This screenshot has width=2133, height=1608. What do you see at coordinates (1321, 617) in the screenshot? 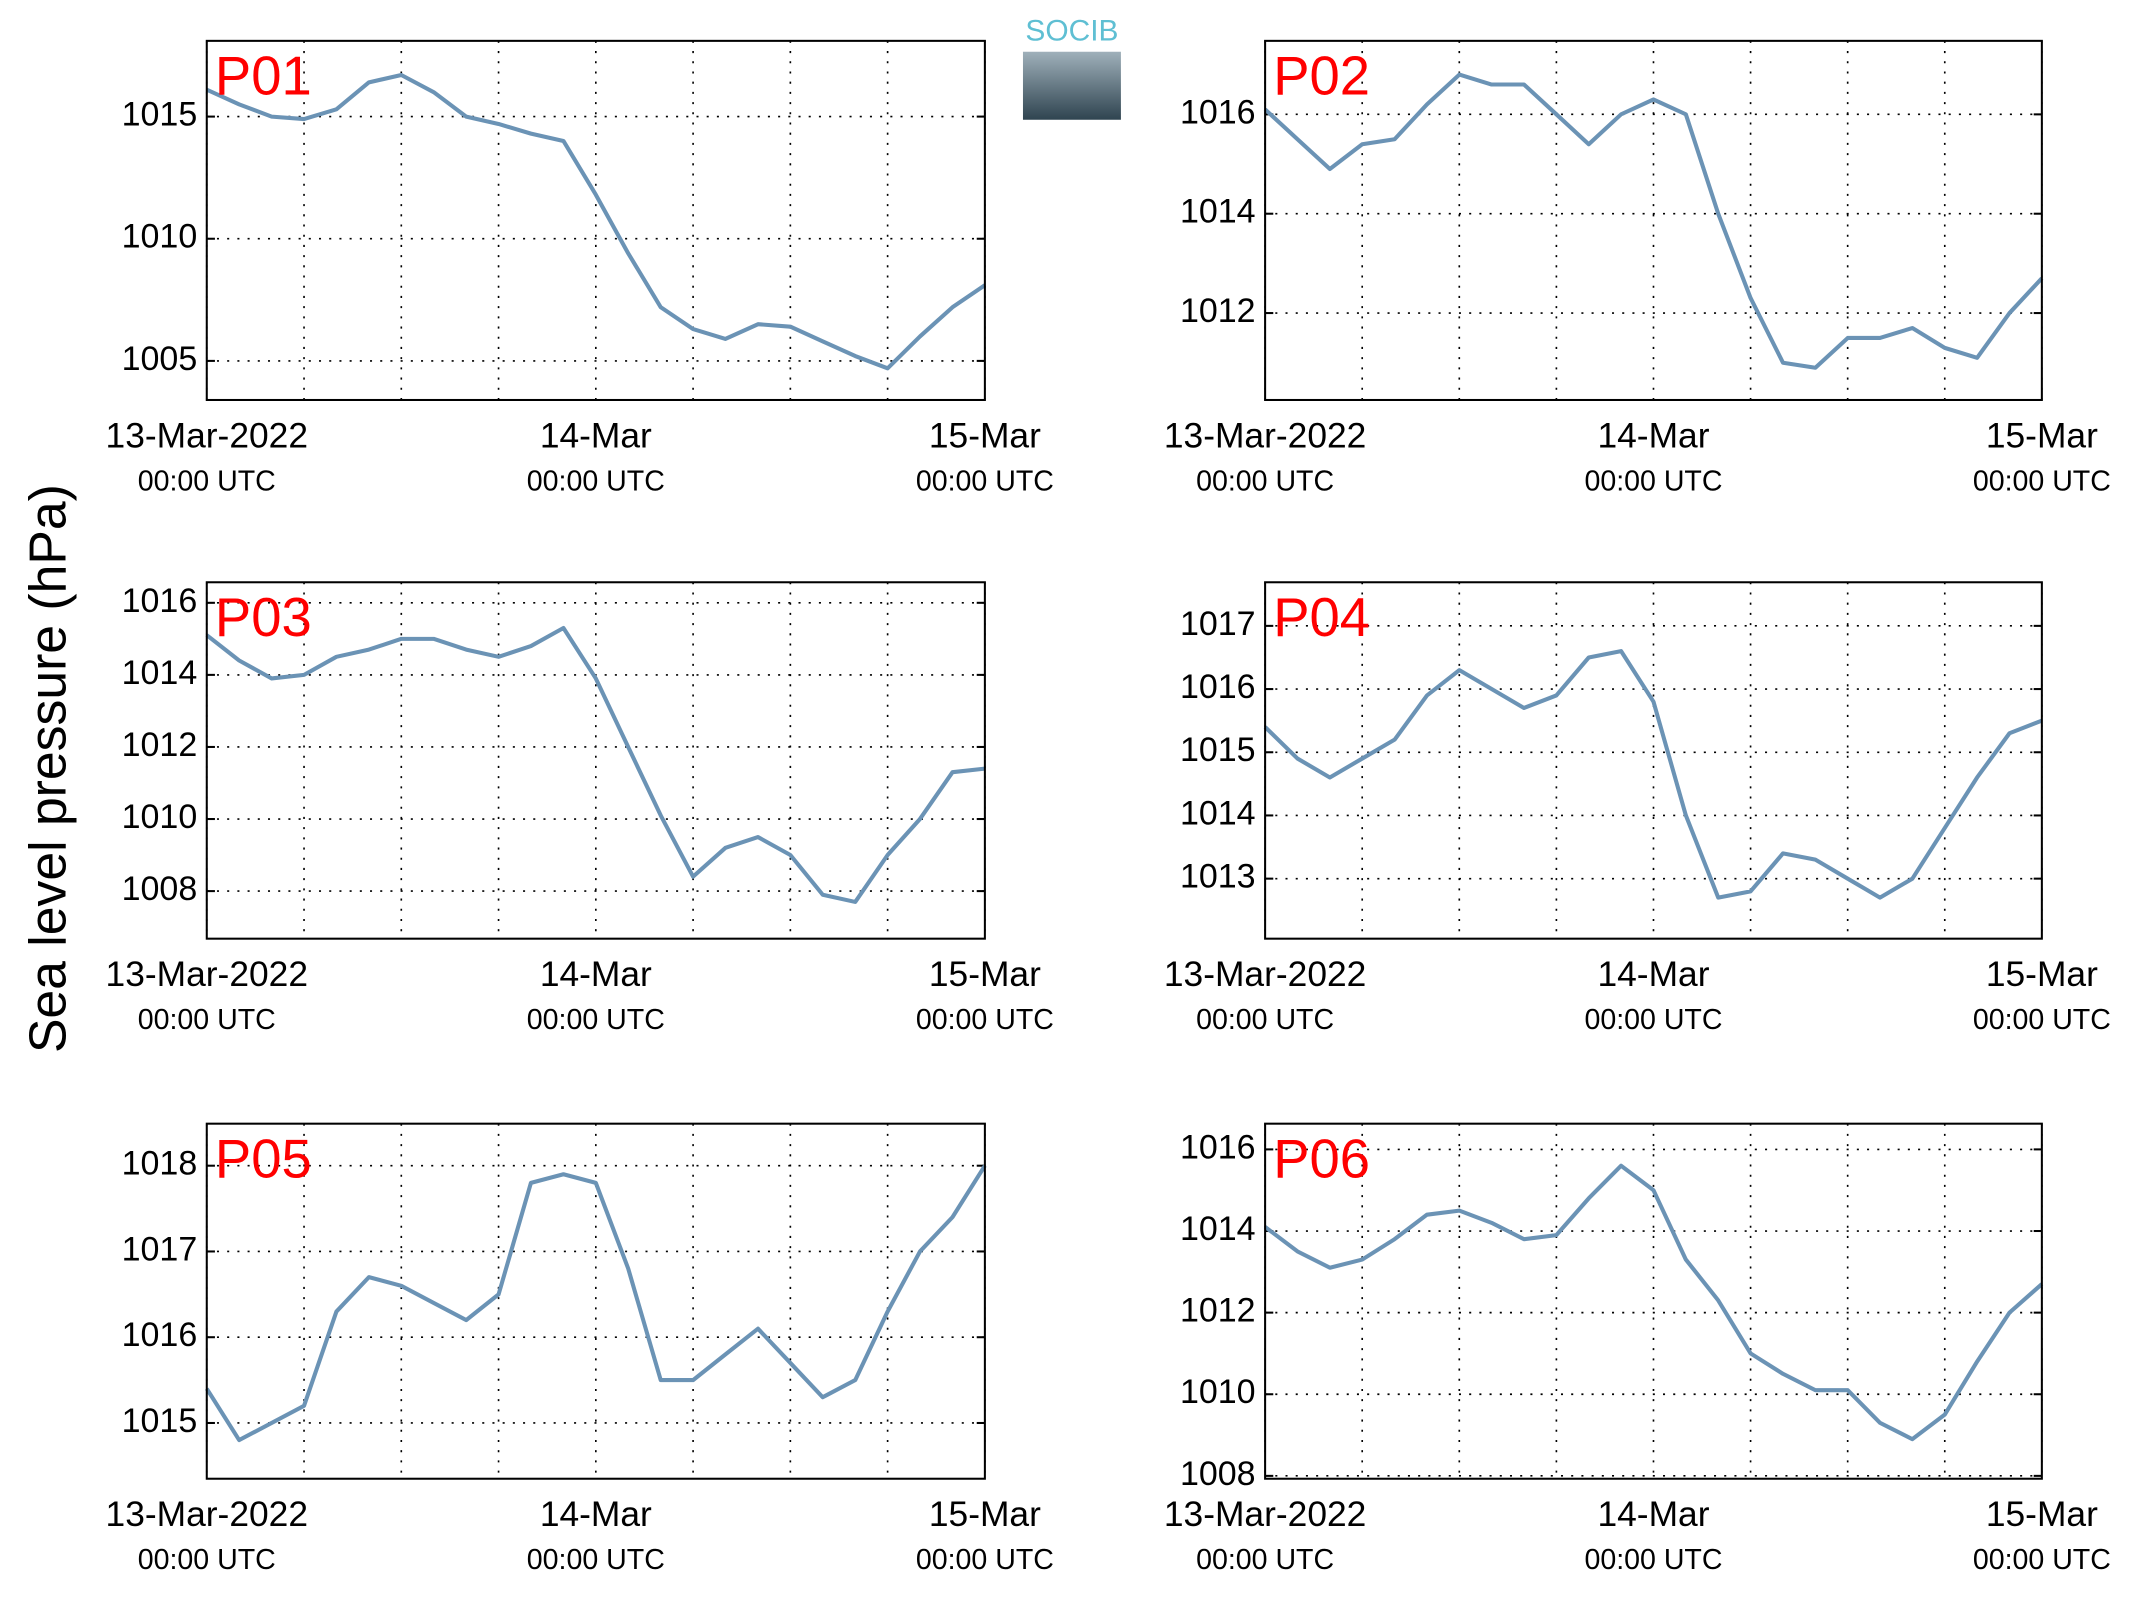
I see `panel-label: P04` at bounding box center [1321, 617].